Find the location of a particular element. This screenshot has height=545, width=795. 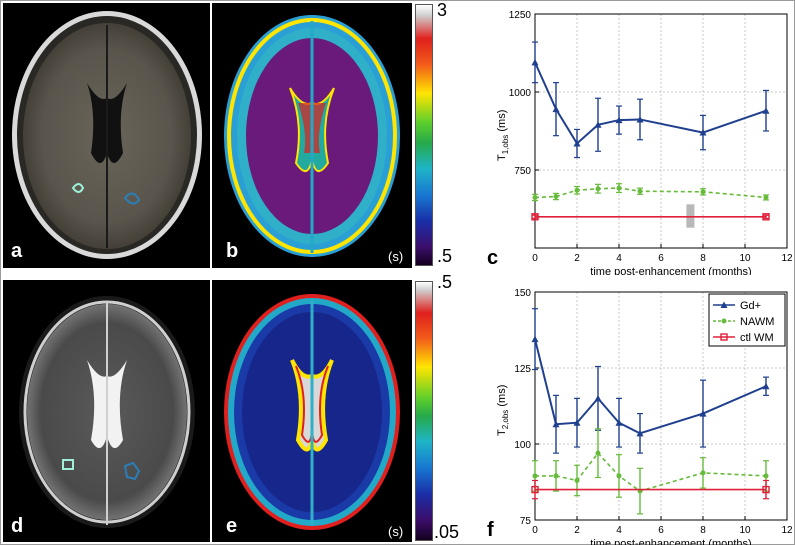

brain-map-b is located at coordinates (312, 136).